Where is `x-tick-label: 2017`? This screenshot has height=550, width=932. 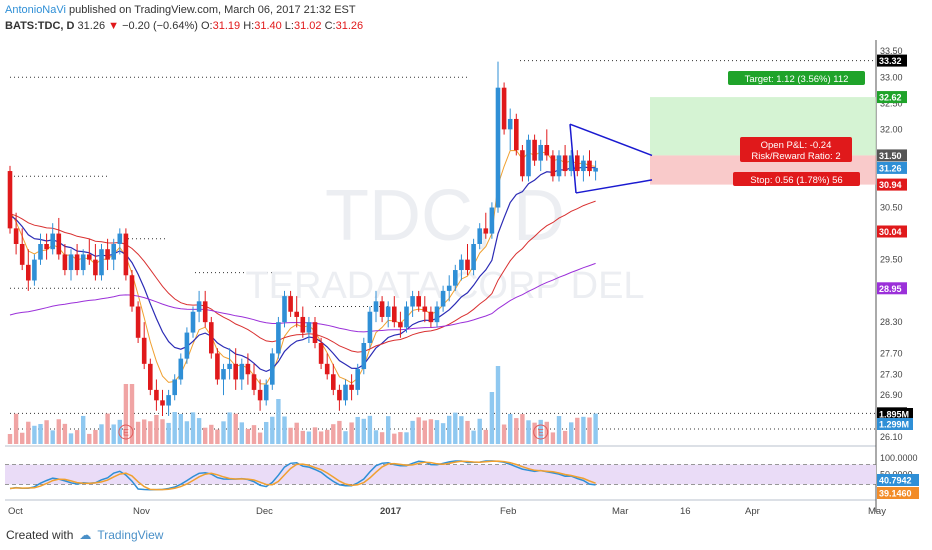
x-tick-label: 2017 is located at coordinates (390, 511).